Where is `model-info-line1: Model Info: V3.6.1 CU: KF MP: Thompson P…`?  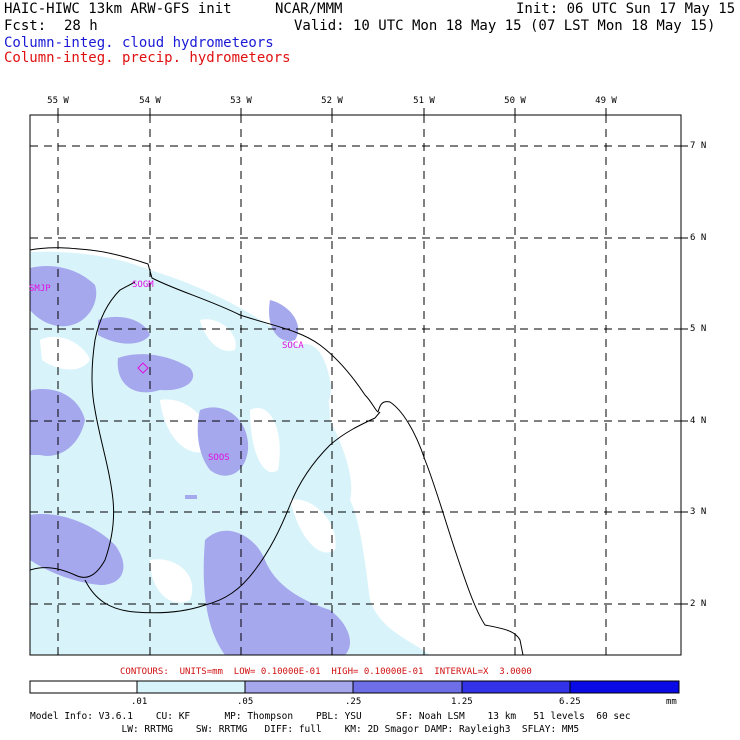 model-info-line1: Model Info: V3.6.1 CU: KF MP: Thompson P… is located at coordinates (330, 716).